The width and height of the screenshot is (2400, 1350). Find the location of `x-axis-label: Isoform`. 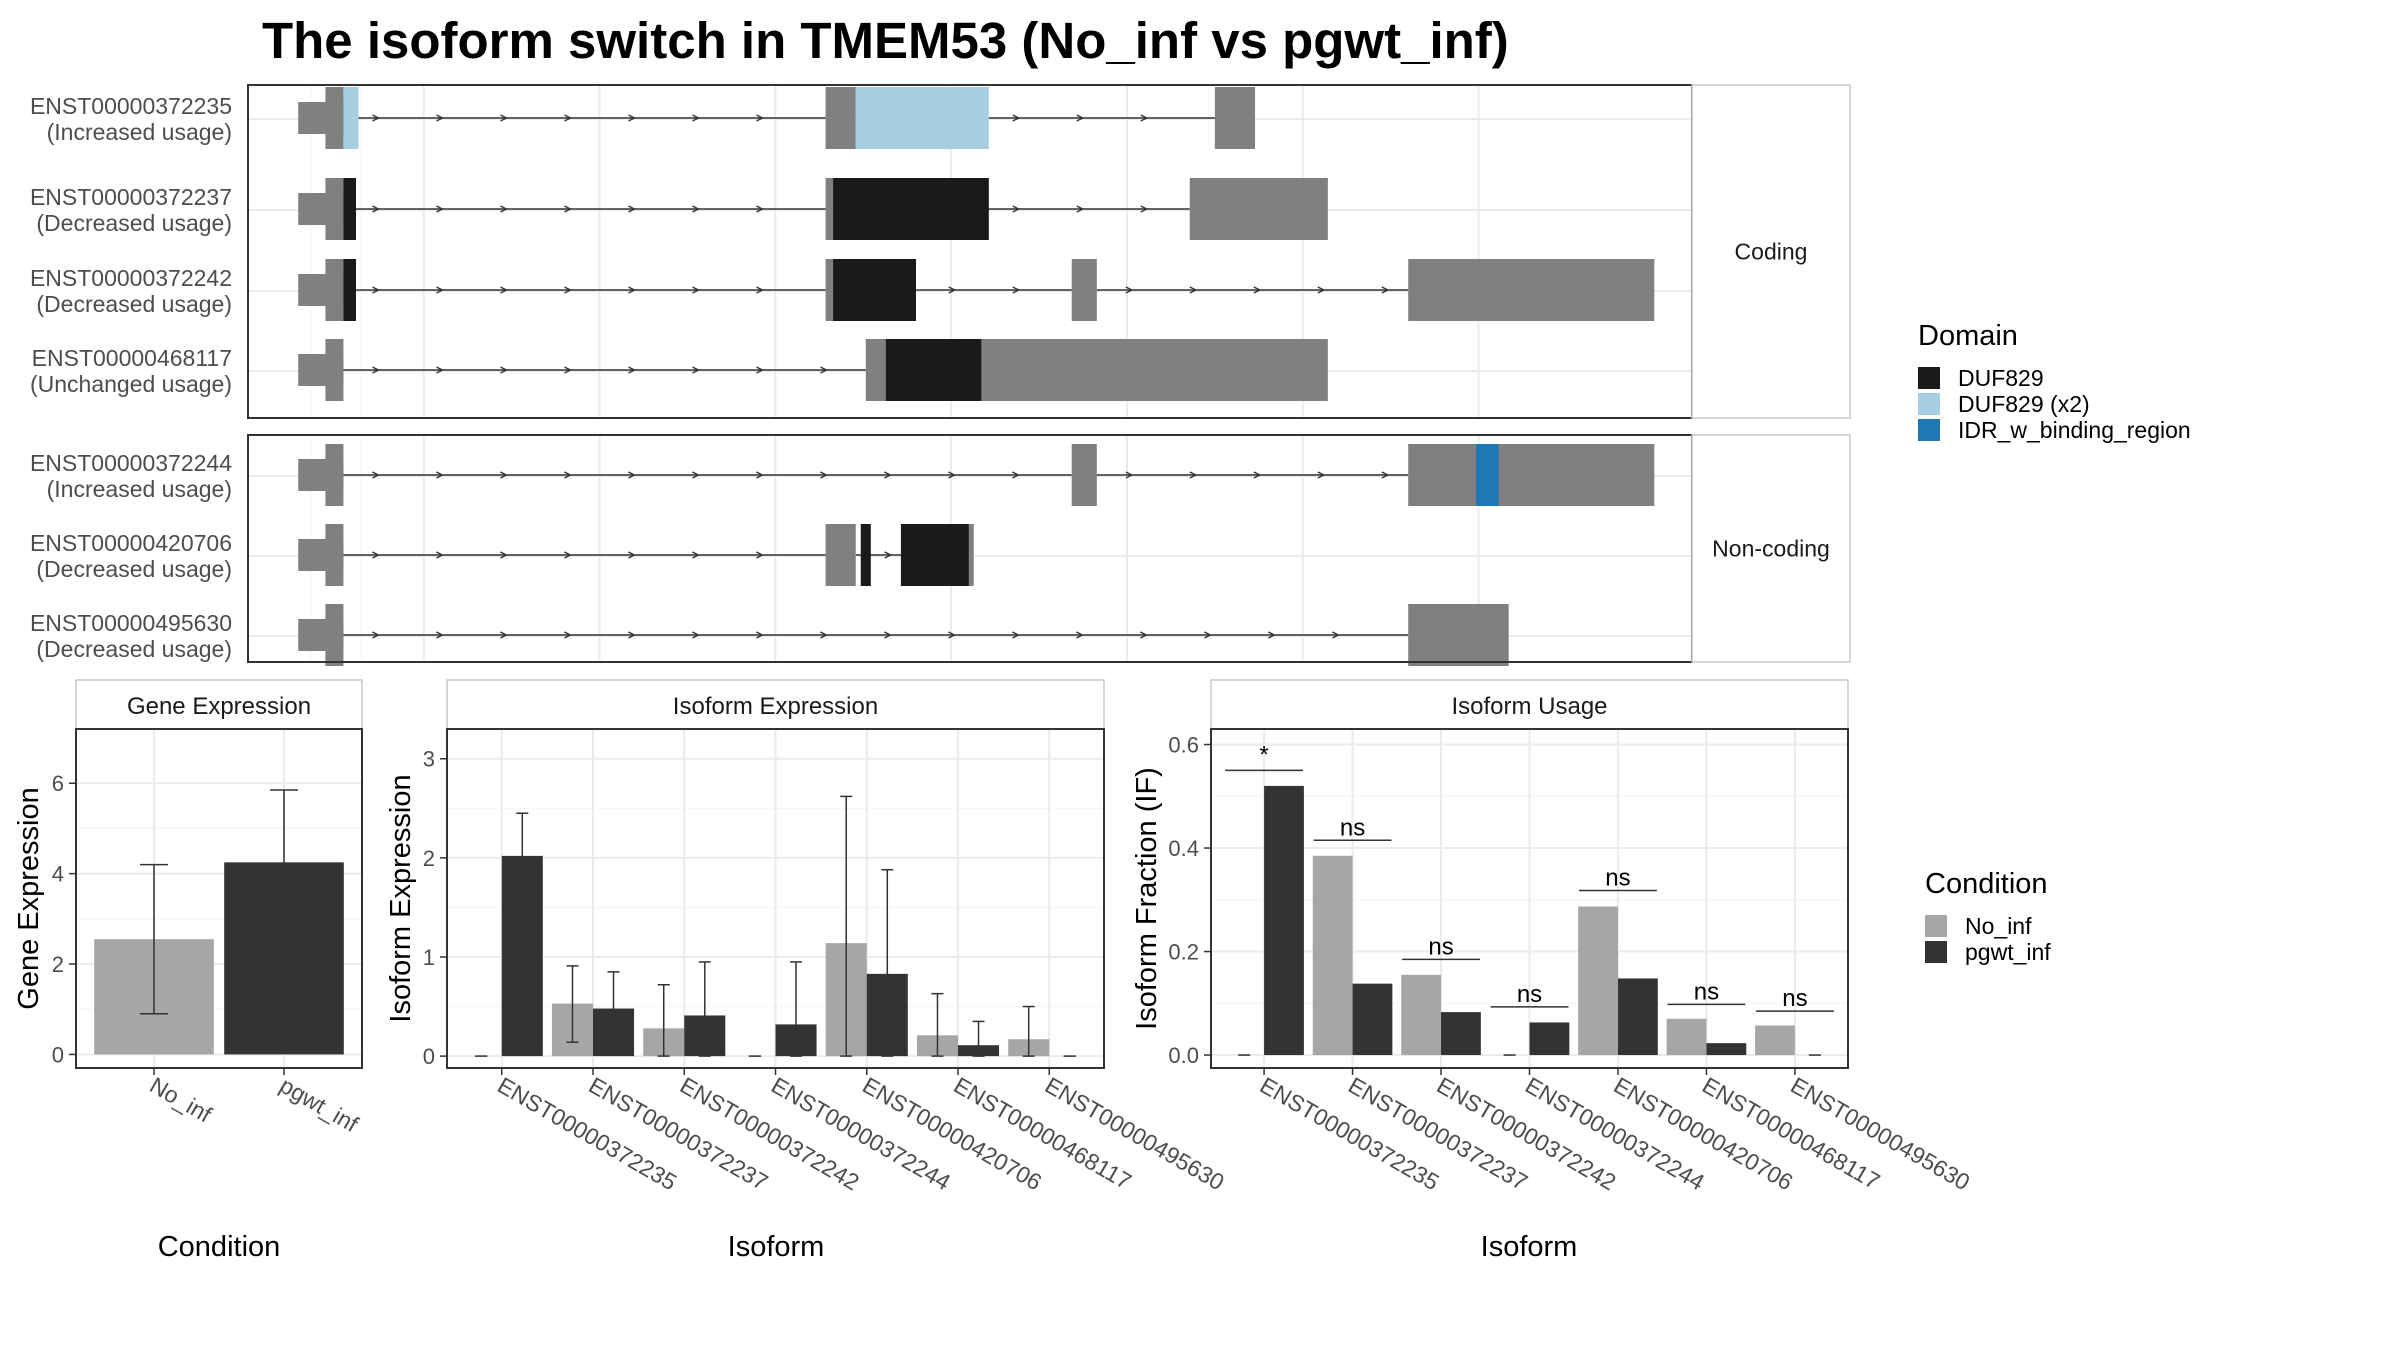

x-axis-label: Isoform is located at coordinates (1529, 1247).